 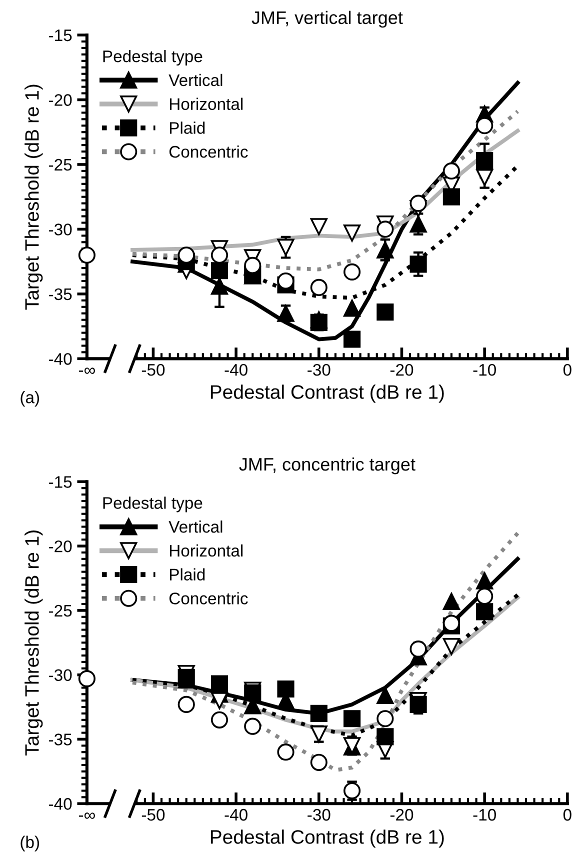 I want to click on chart-title: JMF, vertical target, so click(x=327, y=19).